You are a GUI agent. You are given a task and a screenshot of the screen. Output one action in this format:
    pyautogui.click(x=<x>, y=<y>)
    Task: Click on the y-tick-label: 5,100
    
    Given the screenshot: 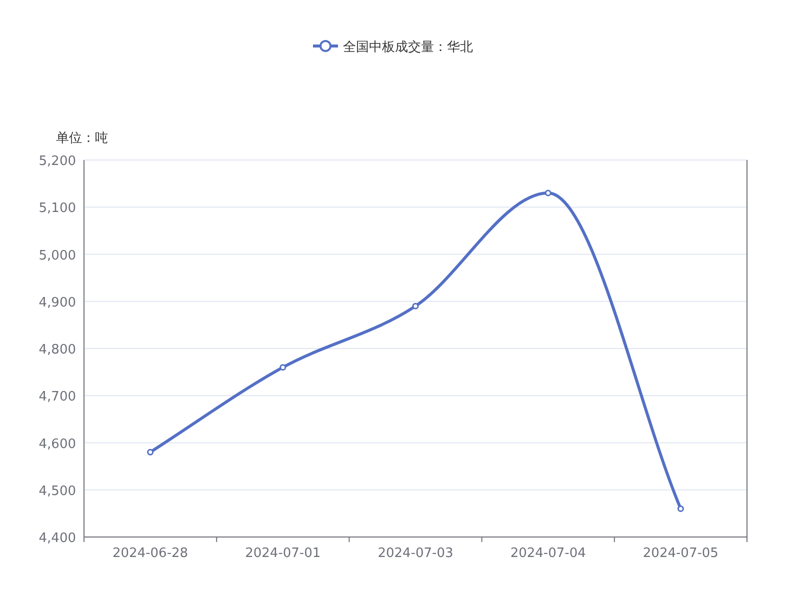 What is the action you would take?
    pyautogui.click(x=57, y=208)
    